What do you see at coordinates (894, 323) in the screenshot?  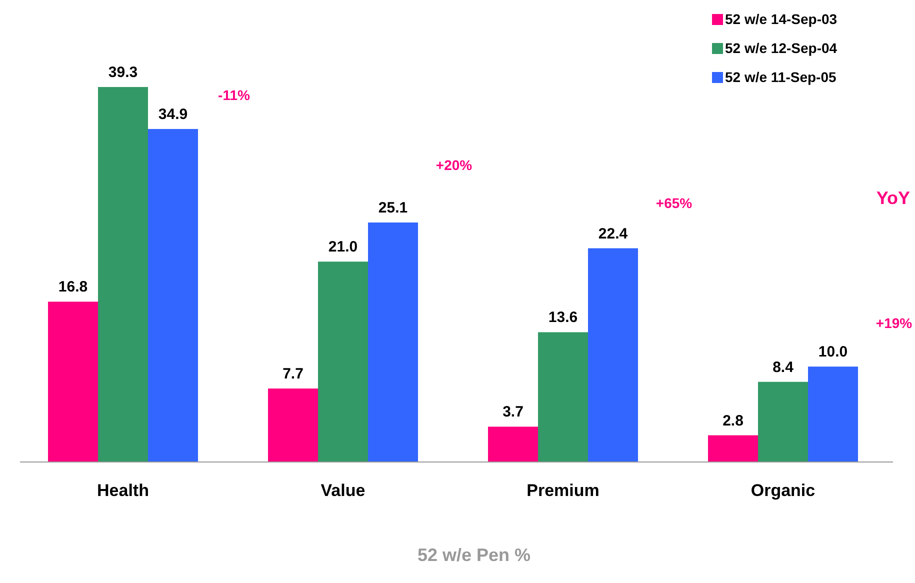 I see `annotation: +19%` at bounding box center [894, 323].